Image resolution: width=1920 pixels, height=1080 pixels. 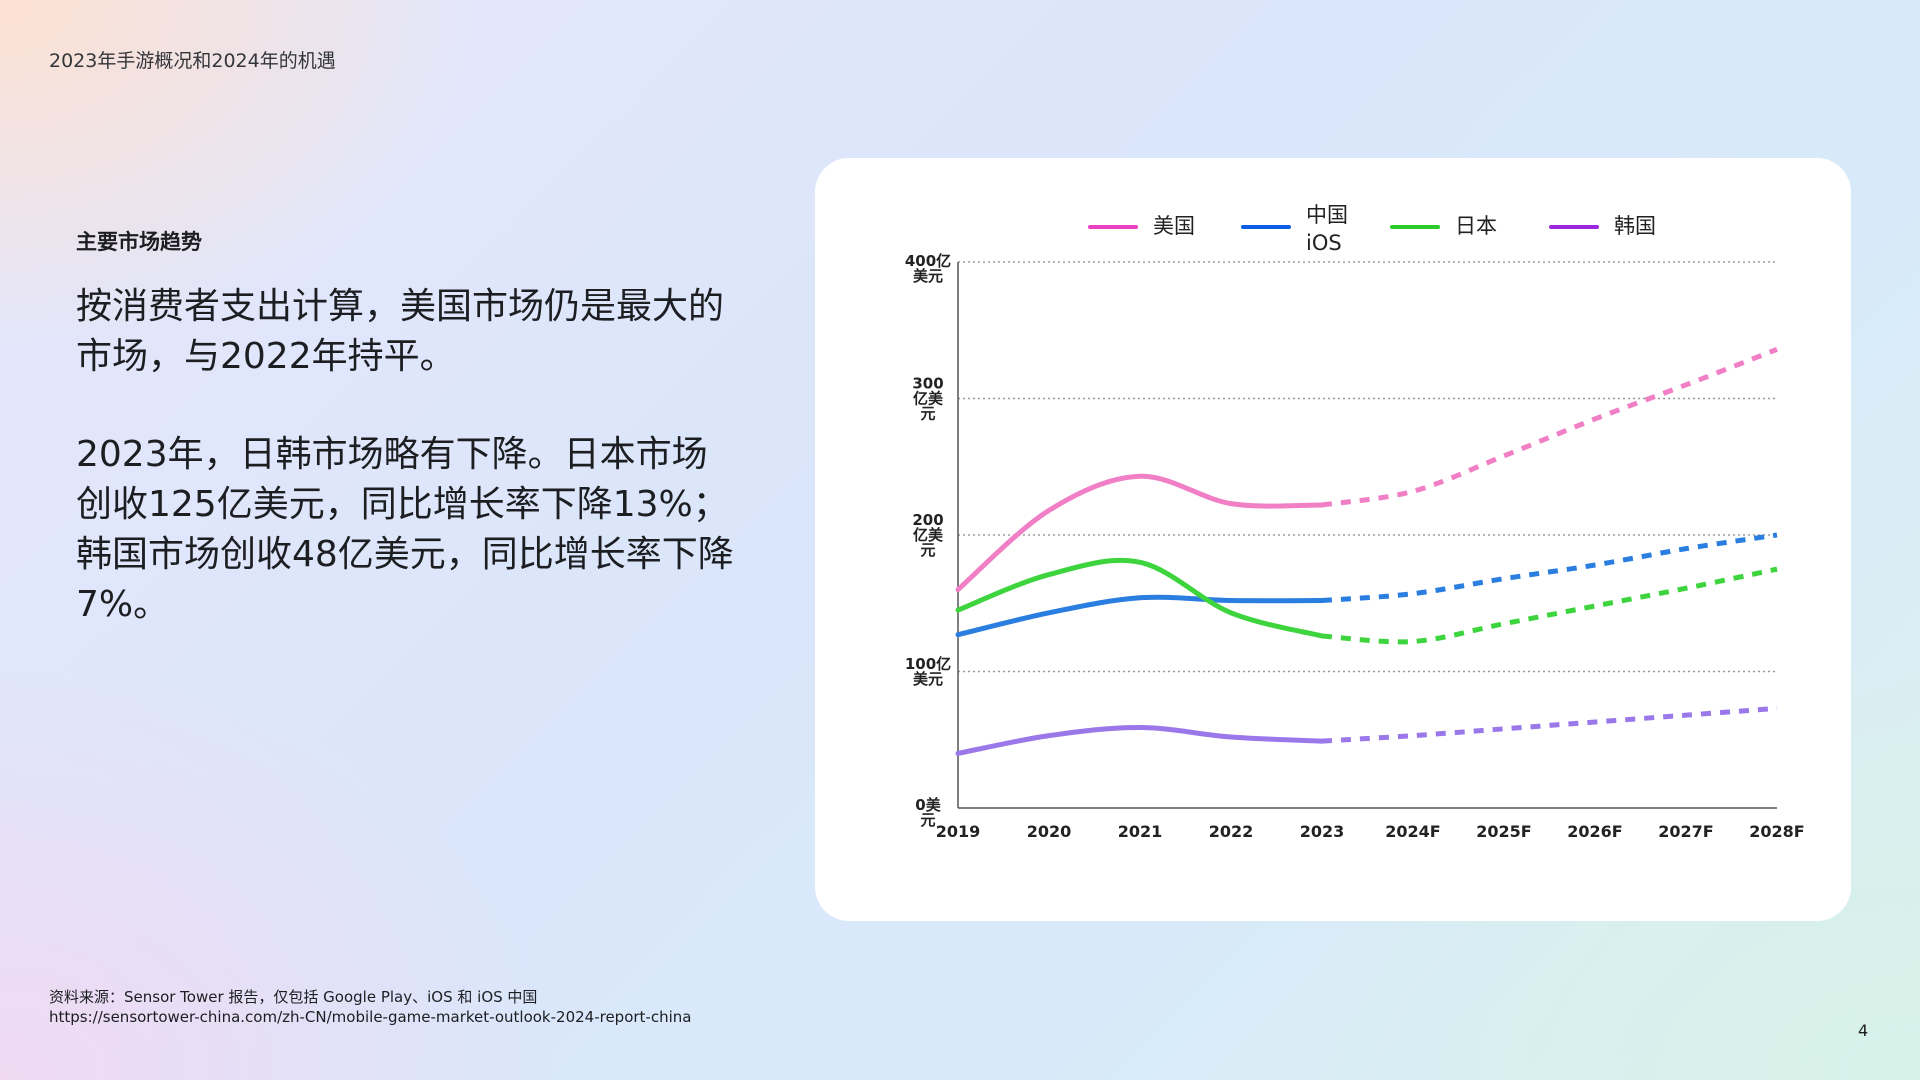 I want to click on page-number: 4, so click(x=1863, y=1030).